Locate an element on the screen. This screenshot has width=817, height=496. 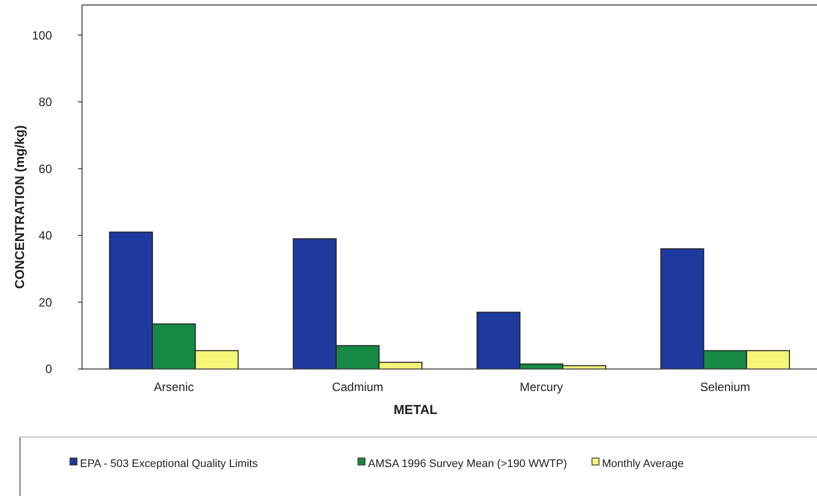
x-axis-title: METAL is located at coordinates (416, 409).